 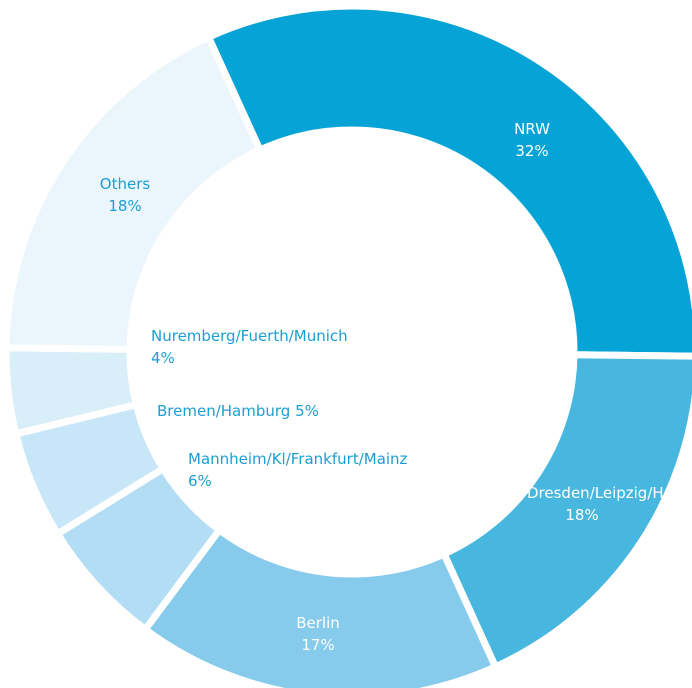 What do you see at coordinates (125, 195) in the screenshot?
I see `segment-label: Others 18%` at bounding box center [125, 195].